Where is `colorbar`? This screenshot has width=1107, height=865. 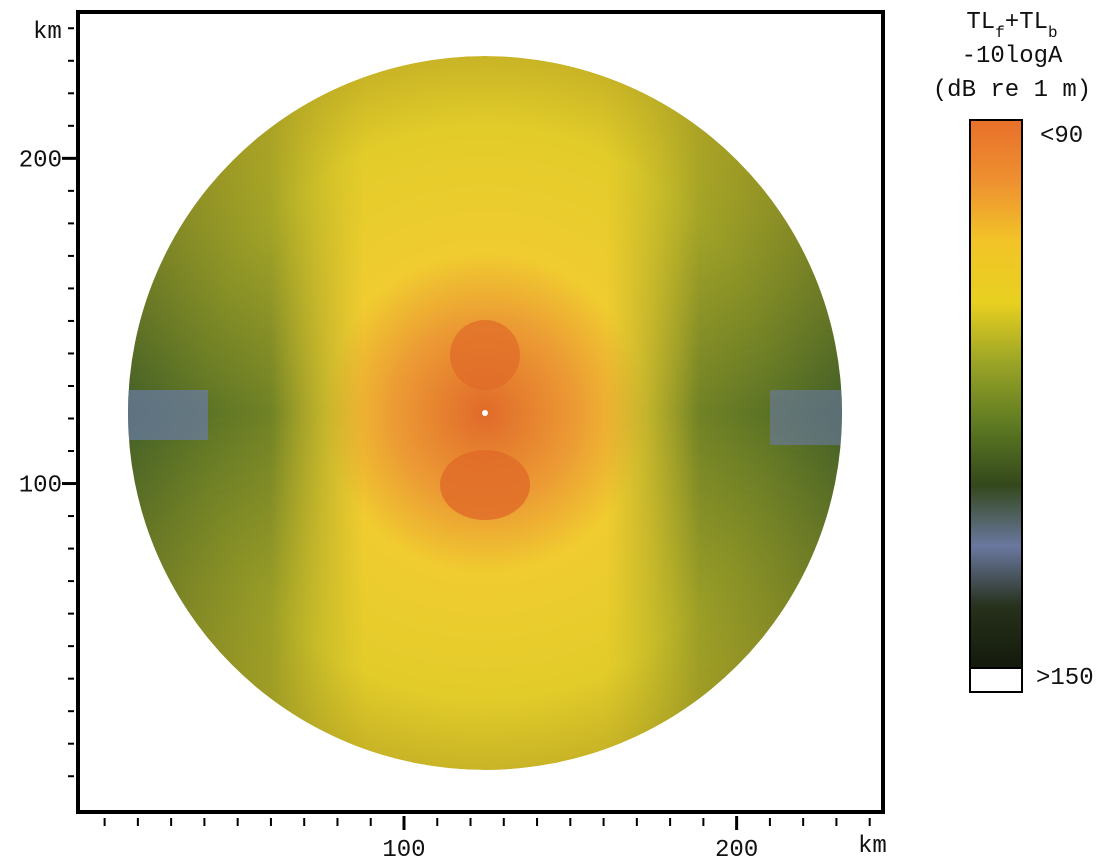
colorbar is located at coordinates (996, 394).